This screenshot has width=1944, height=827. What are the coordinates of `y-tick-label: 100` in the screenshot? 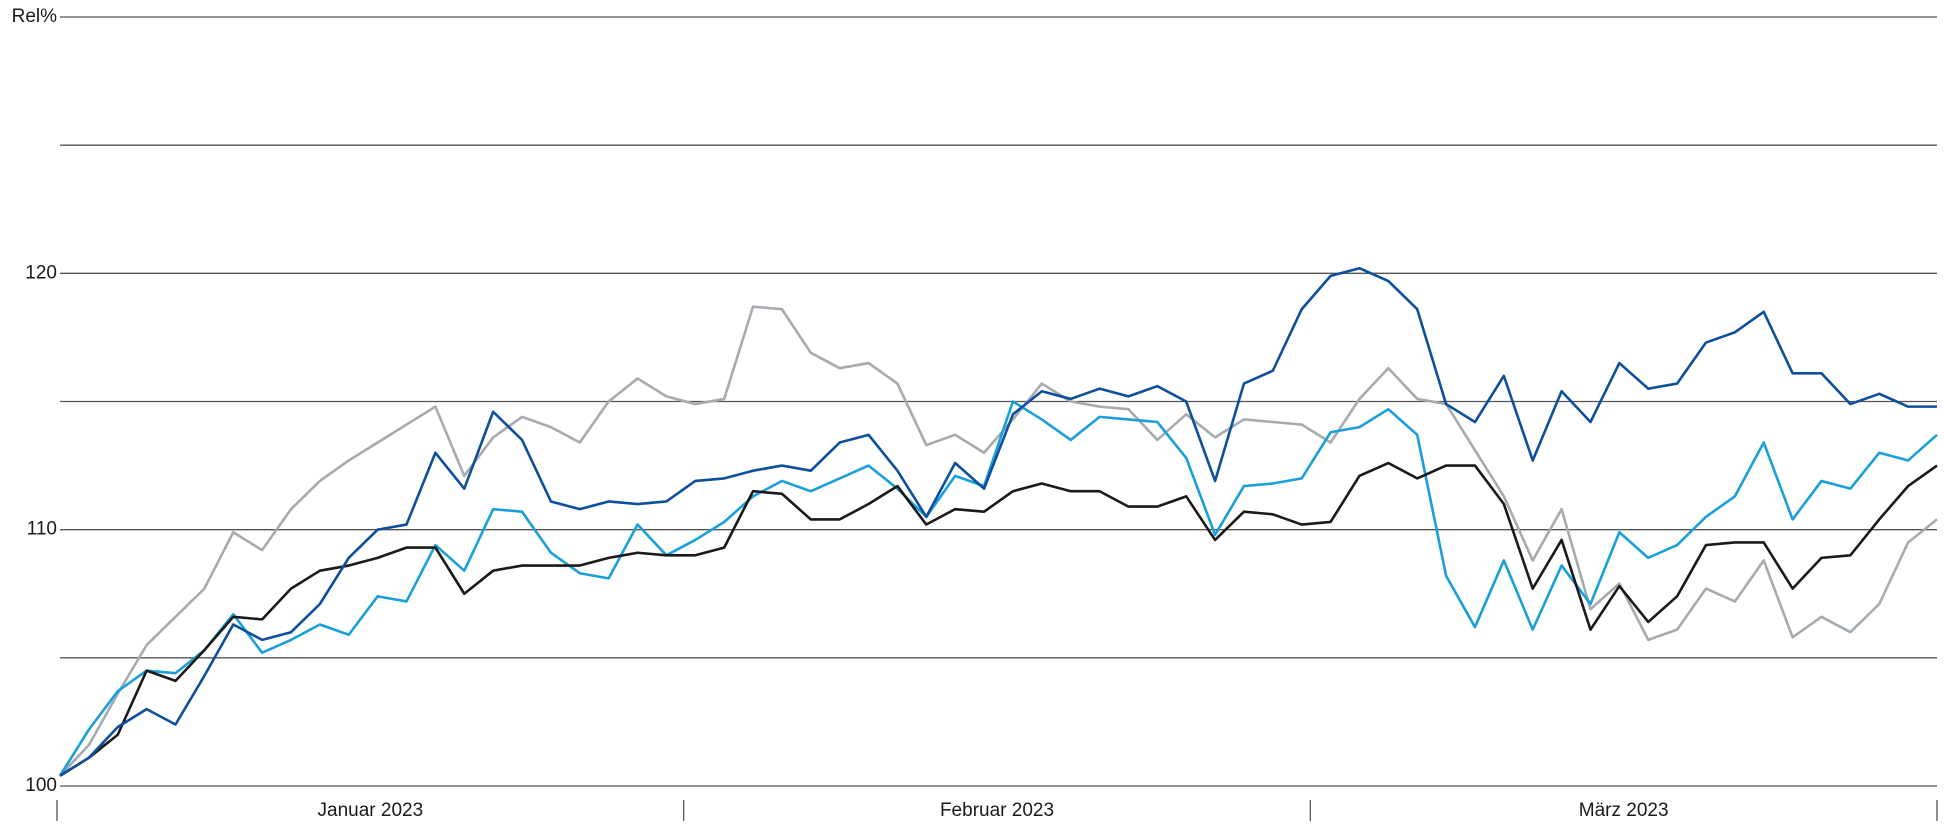 It's located at (41, 785).